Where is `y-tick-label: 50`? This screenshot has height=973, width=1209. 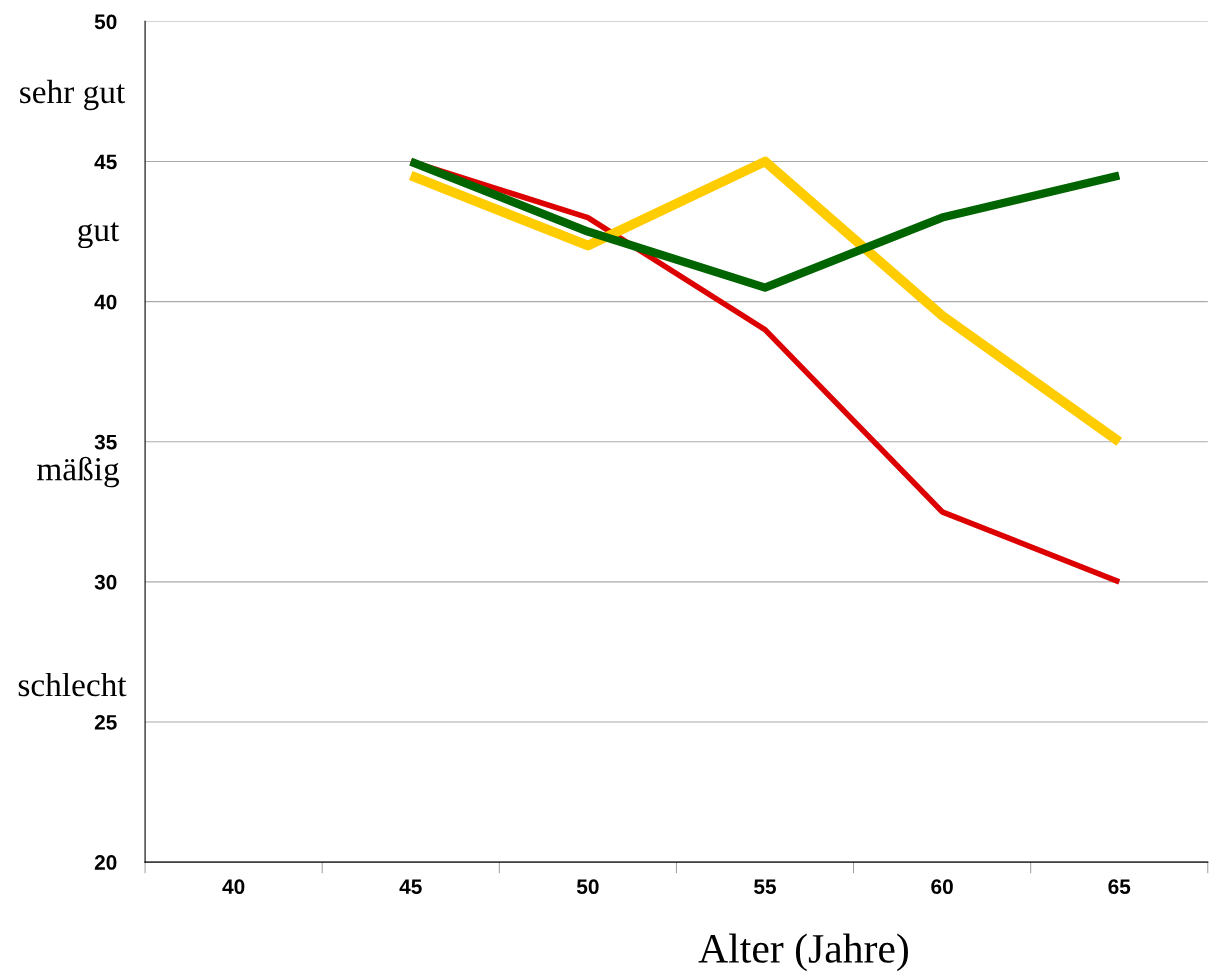
y-tick-label: 50 is located at coordinates (105, 22).